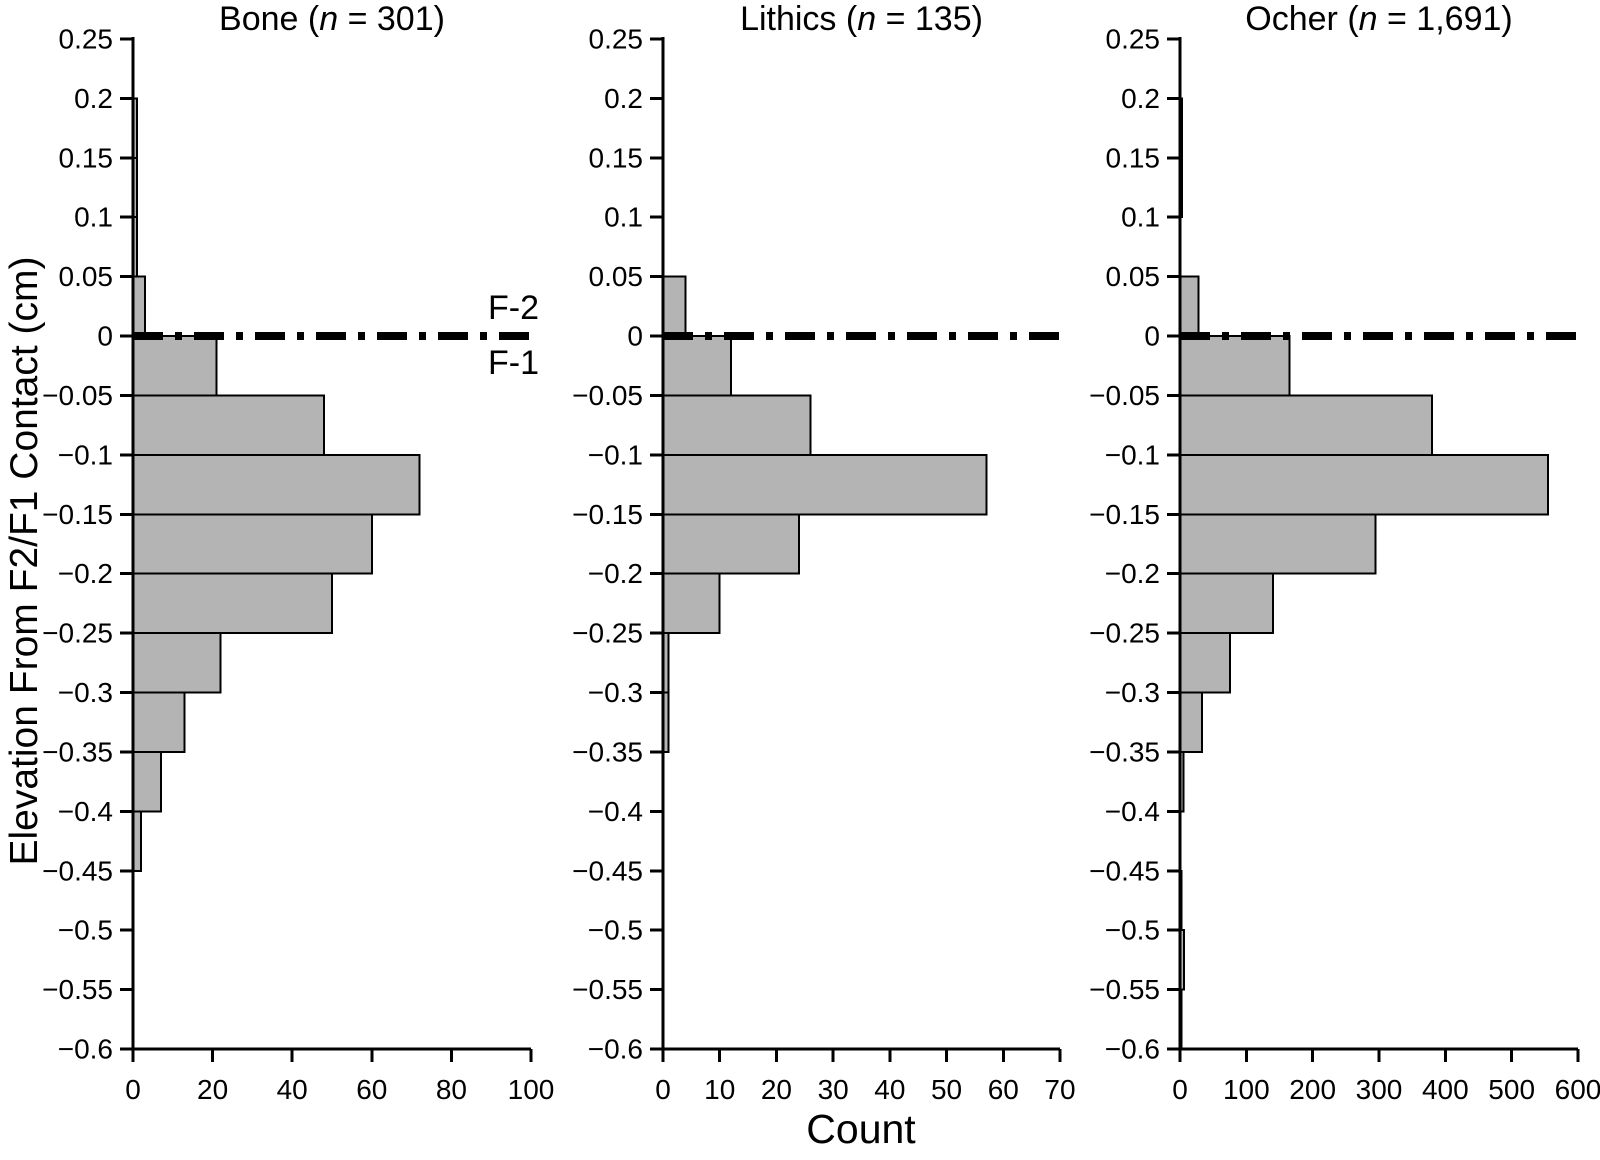  I want to click on x-tick-label: 30, so click(833, 1089).